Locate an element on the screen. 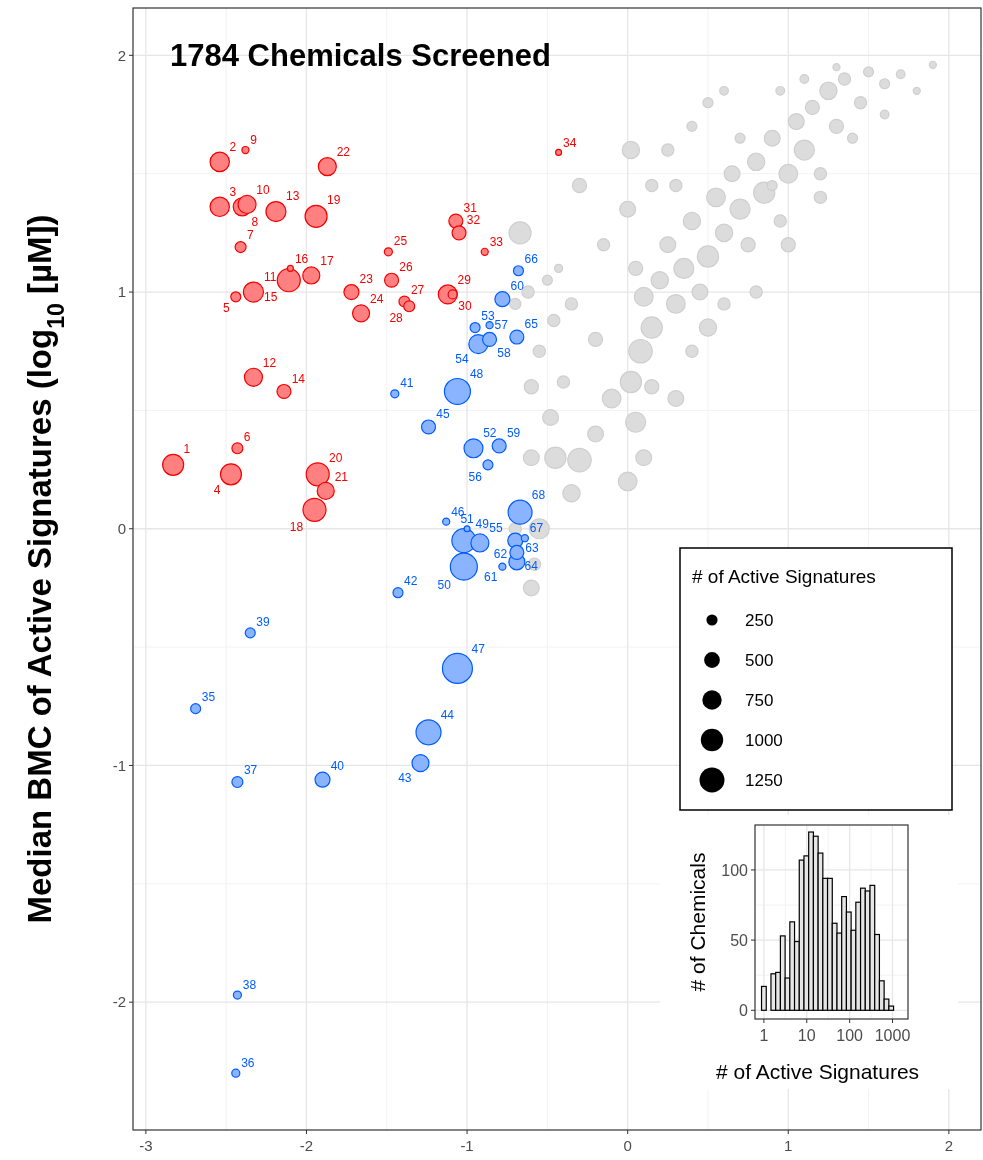 The width and height of the screenshot is (983, 1160). annotation: 40 is located at coordinates (337, 766).